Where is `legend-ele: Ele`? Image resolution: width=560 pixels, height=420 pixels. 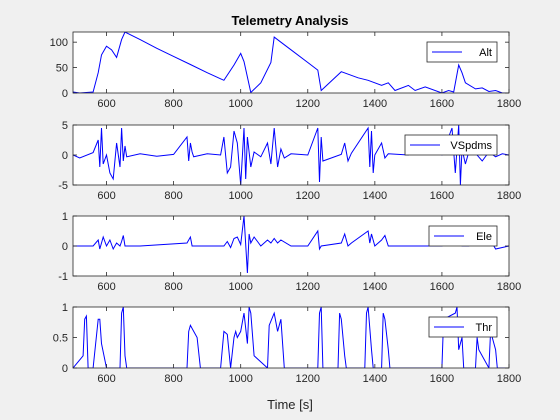
legend-ele: Ele is located at coordinates (463, 236).